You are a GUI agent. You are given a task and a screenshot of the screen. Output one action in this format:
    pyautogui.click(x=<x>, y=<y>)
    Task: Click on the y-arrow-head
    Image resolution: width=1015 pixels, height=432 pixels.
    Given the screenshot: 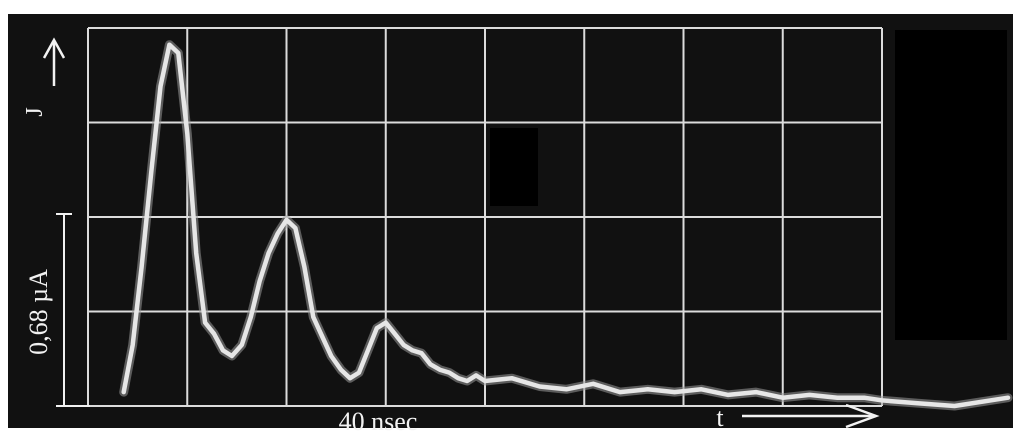 What is the action you would take?
    pyautogui.click(x=54, y=48)
    